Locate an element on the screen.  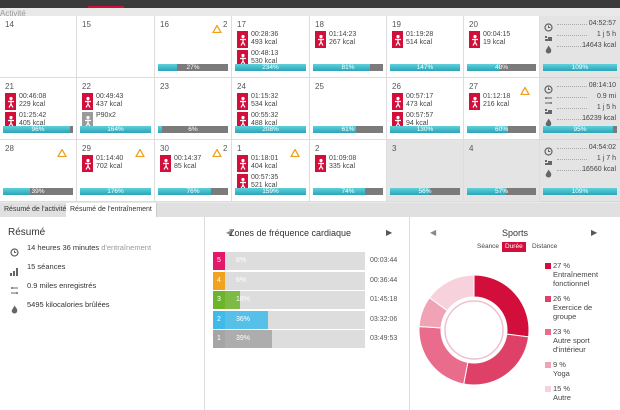
progress-label: 147% is located at coordinates (425, 67).